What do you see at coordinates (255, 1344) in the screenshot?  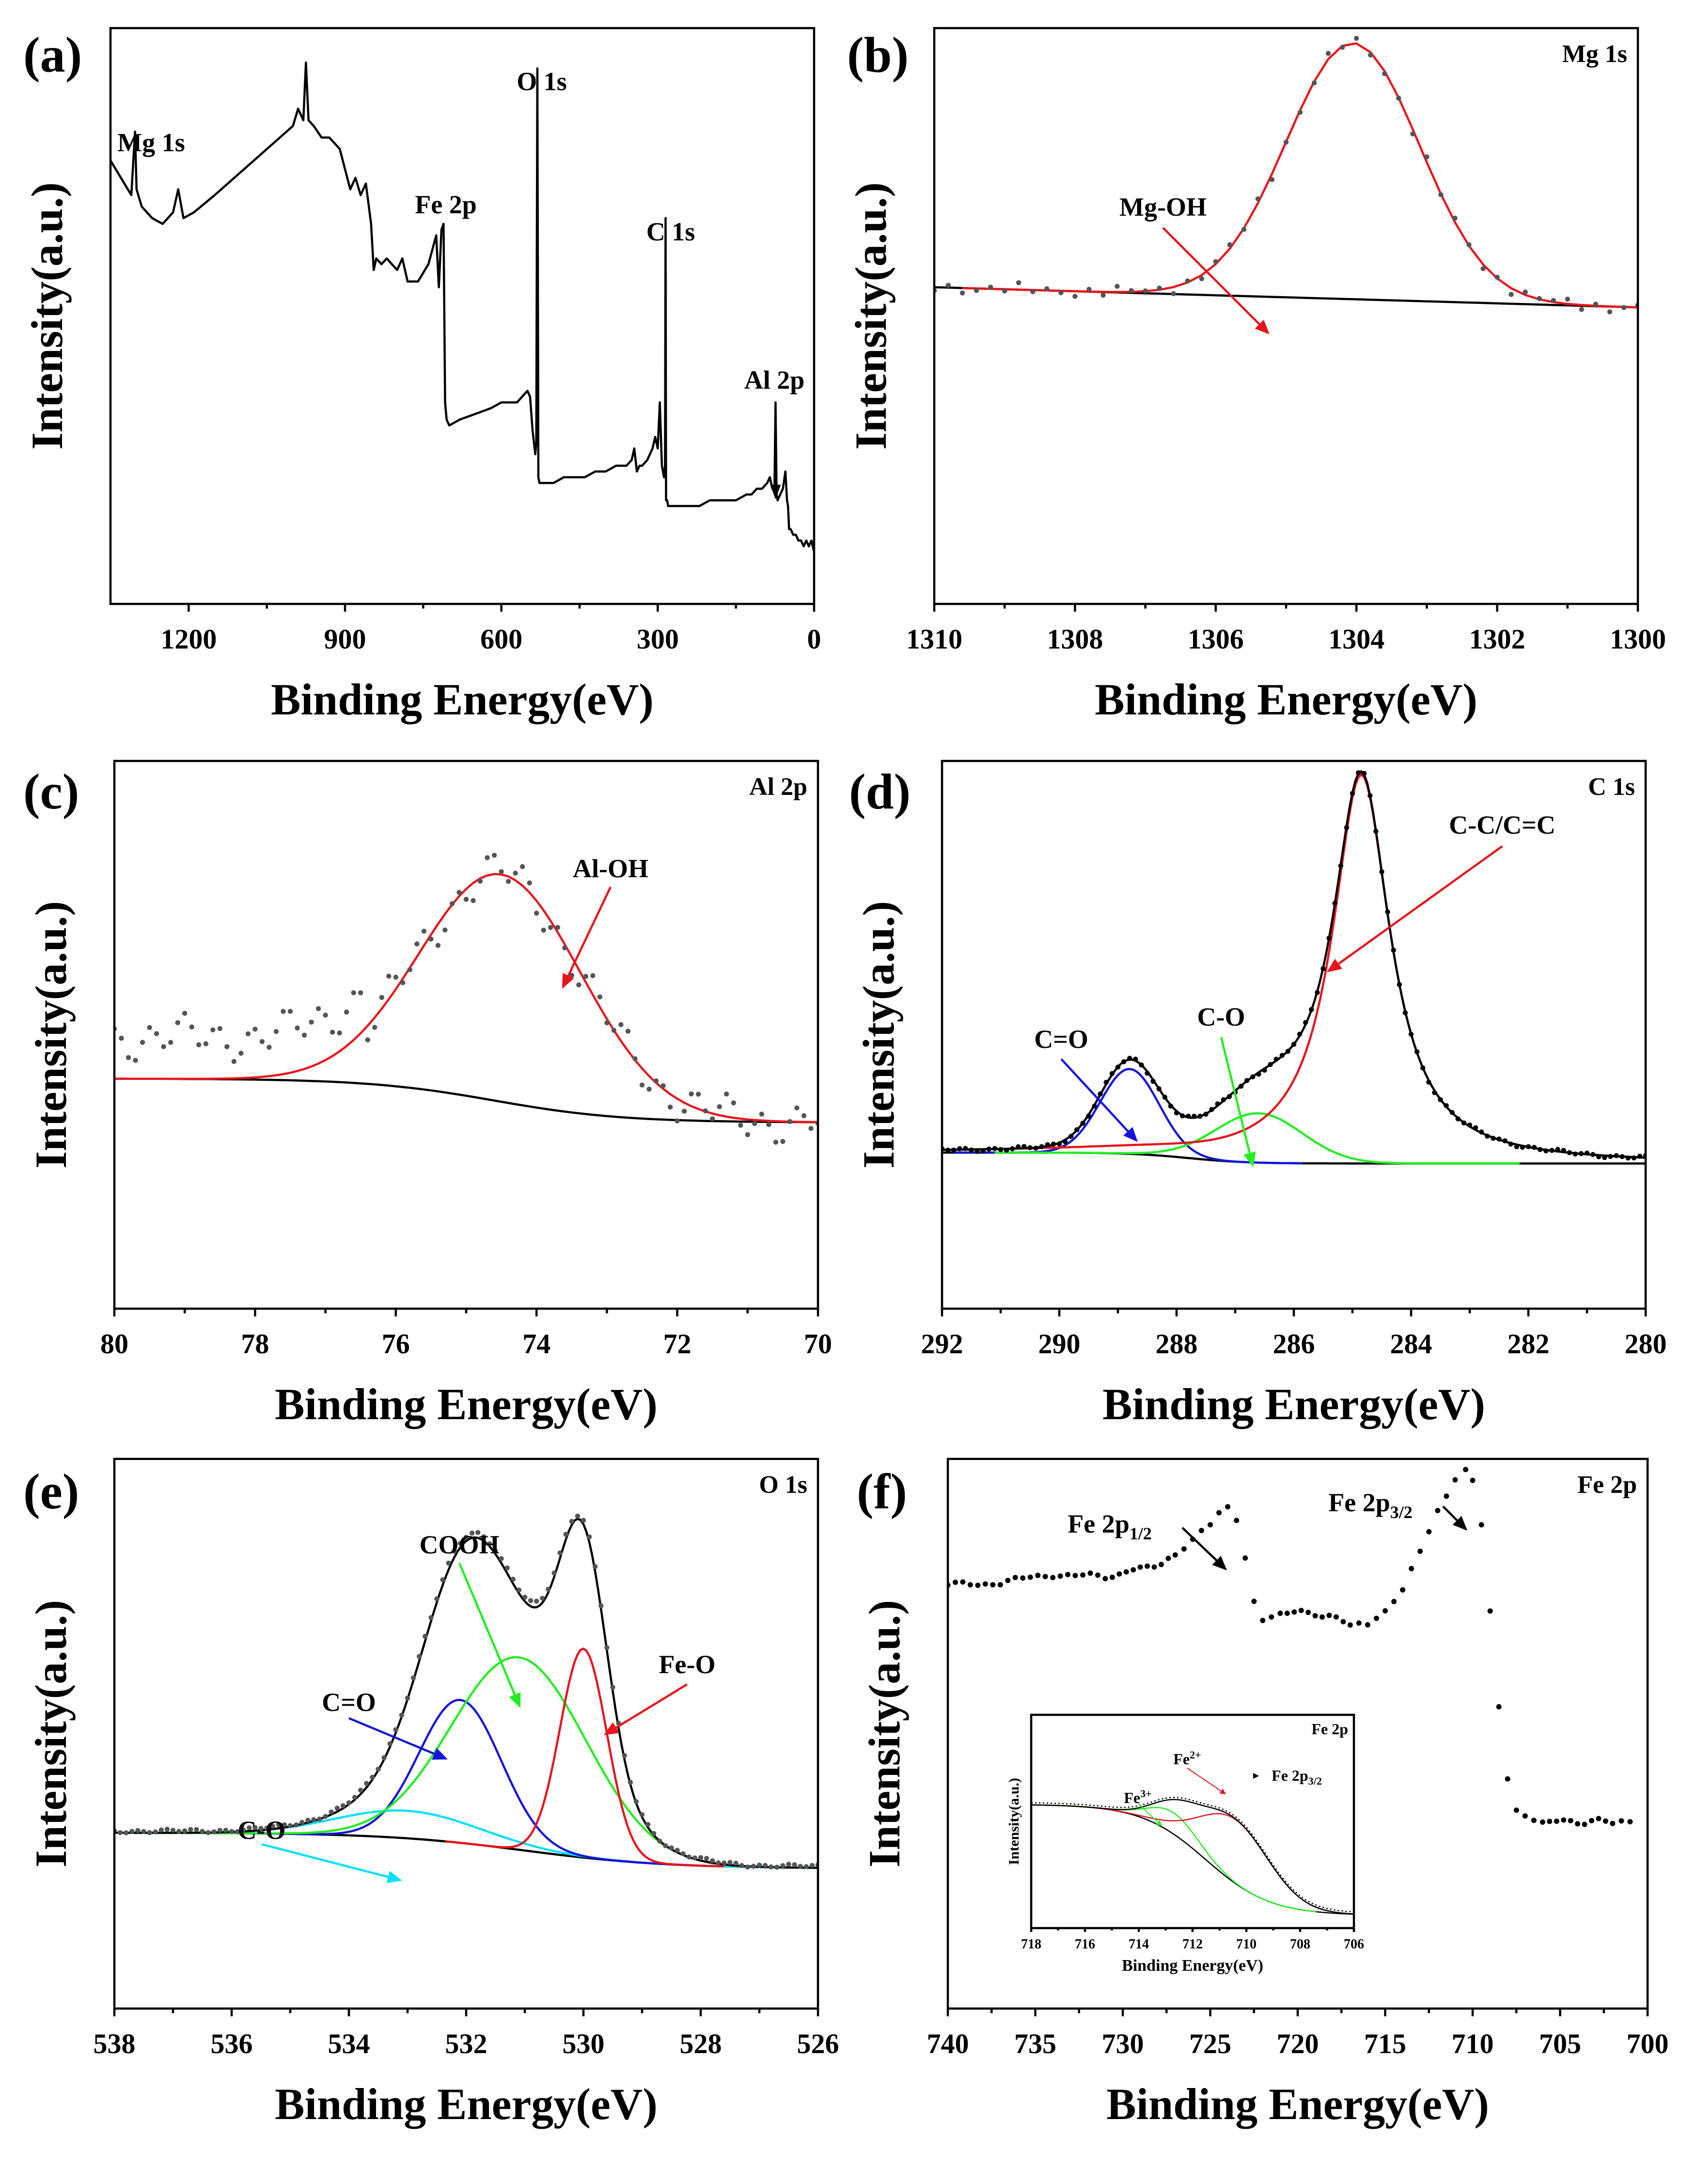 I see `x-tick-label: 78` at bounding box center [255, 1344].